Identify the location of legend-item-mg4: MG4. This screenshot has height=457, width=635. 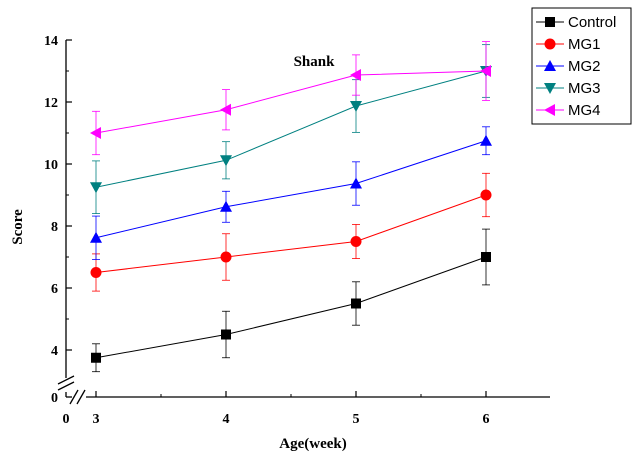
(568, 110).